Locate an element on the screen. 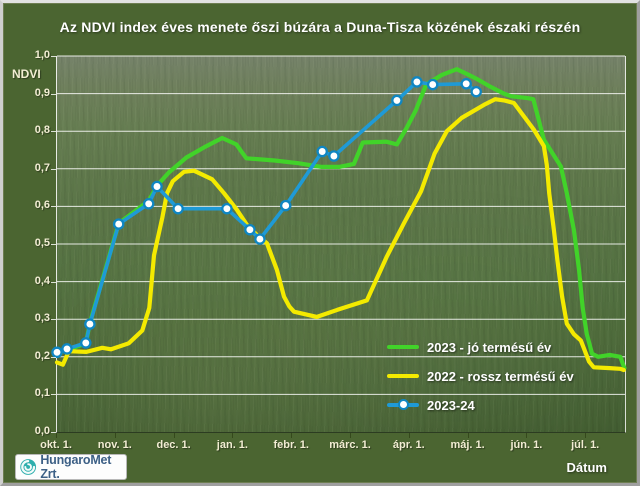 The width and height of the screenshot is (640, 486). x-tick-label: jan. 1. is located at coordinates (232, 445).